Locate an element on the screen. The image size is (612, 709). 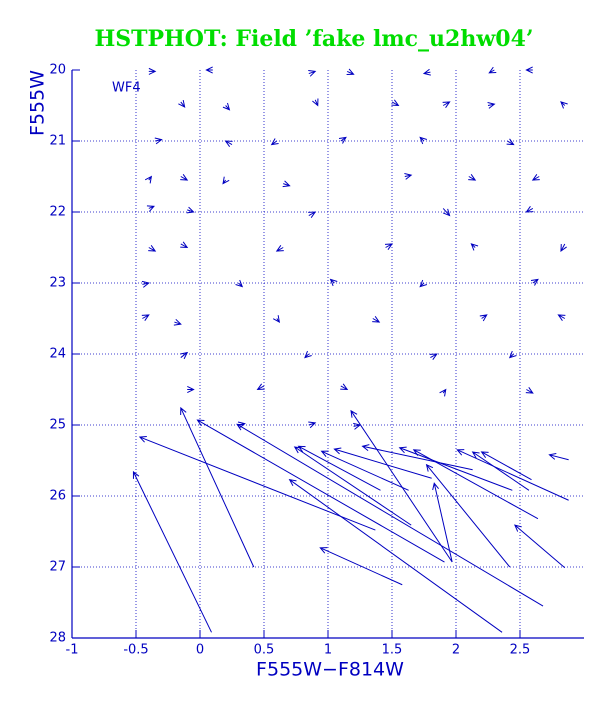
x-tick-label: -1 is located at coordinates (72, 650).